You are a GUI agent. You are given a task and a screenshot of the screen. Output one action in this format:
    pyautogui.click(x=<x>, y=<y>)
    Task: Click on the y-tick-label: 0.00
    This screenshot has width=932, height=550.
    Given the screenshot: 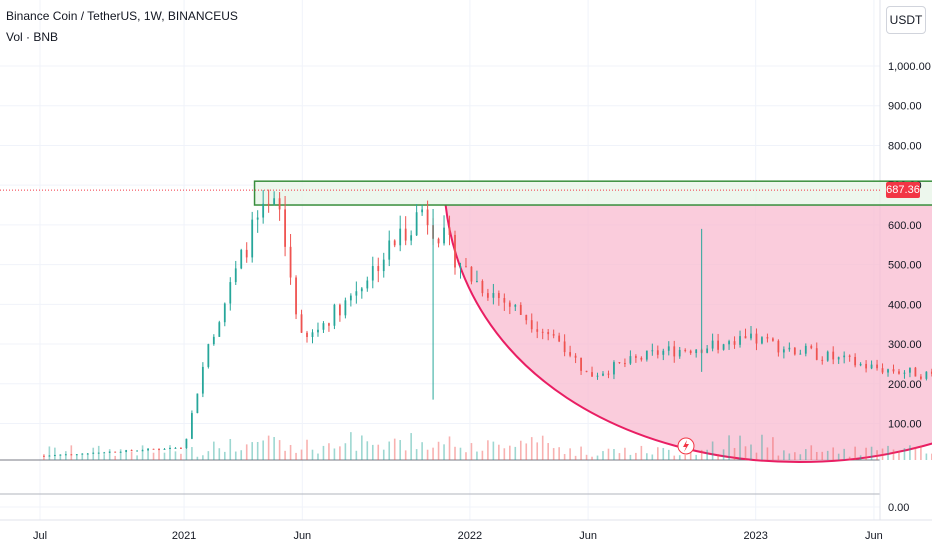 What is the action you would take?
    pyautogui.click(x=898, y=508)
    